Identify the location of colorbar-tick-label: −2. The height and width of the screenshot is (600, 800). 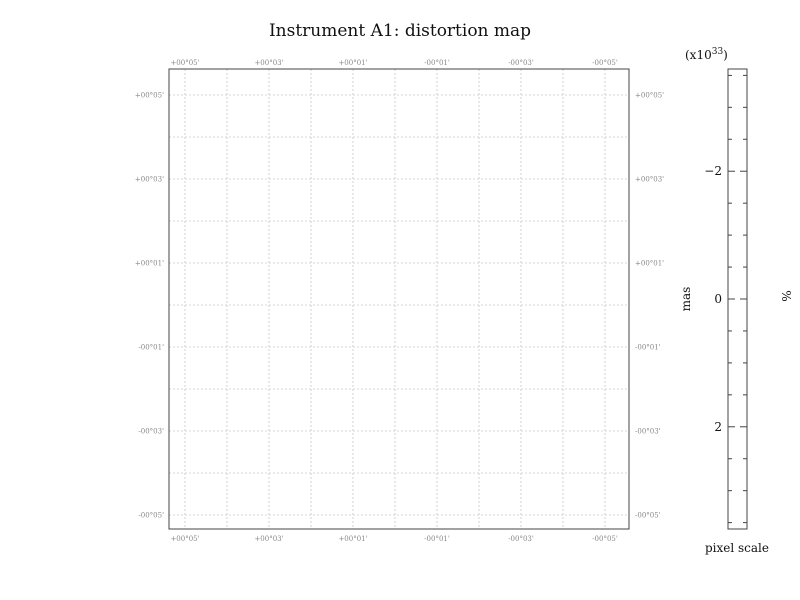
(713, 171).